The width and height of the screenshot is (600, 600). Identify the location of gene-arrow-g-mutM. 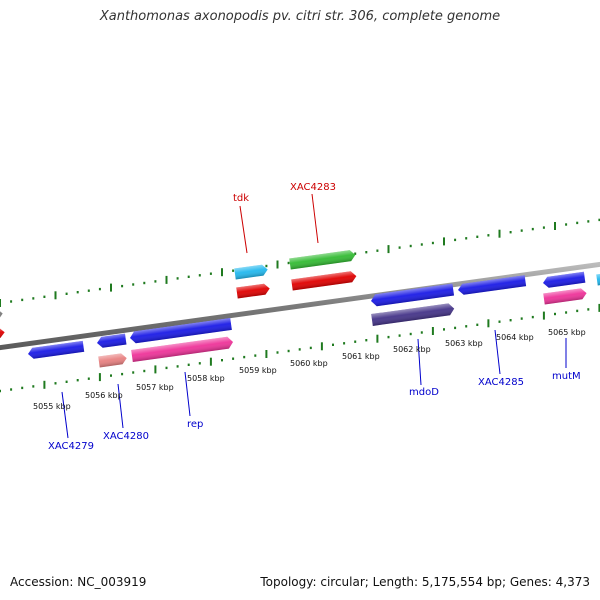
(565, 296).